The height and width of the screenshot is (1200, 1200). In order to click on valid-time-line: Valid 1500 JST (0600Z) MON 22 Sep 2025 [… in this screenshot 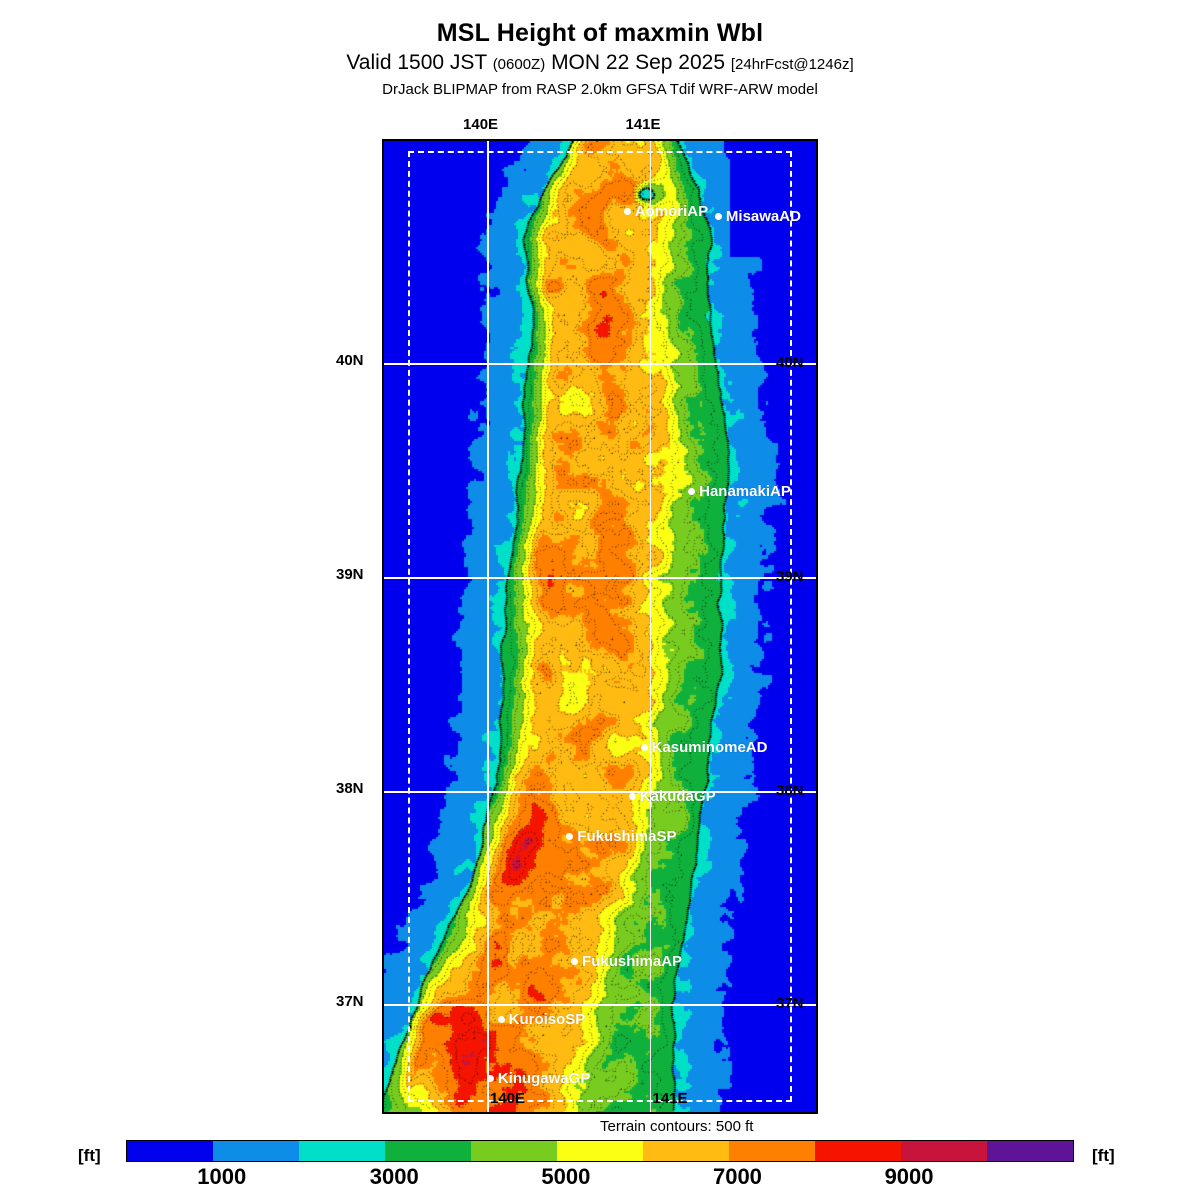, I will do `click(600, 63)`.